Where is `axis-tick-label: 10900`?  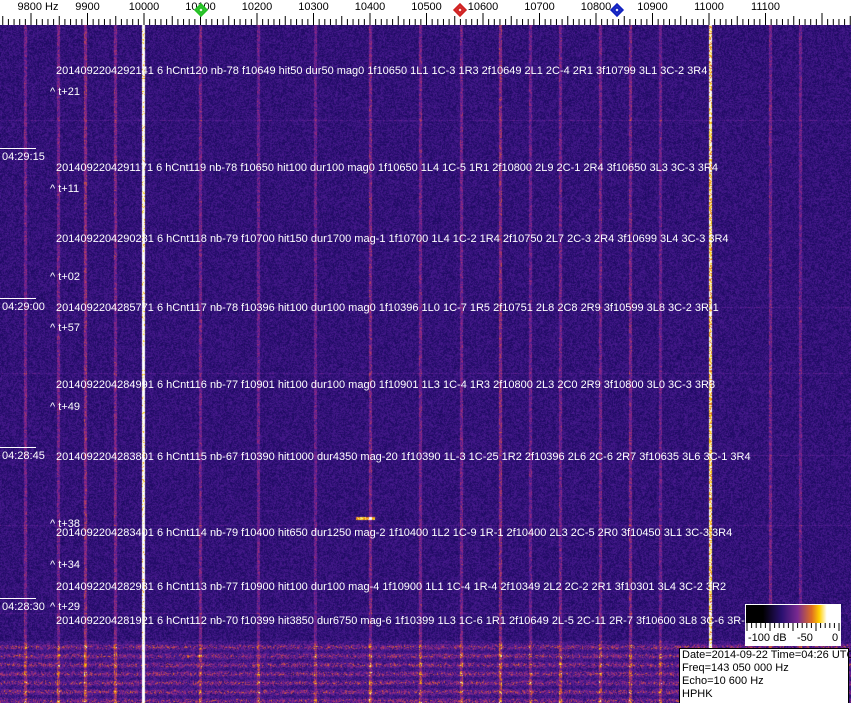
axis-tick-label: 10900 is located at coordinates (652, 7).